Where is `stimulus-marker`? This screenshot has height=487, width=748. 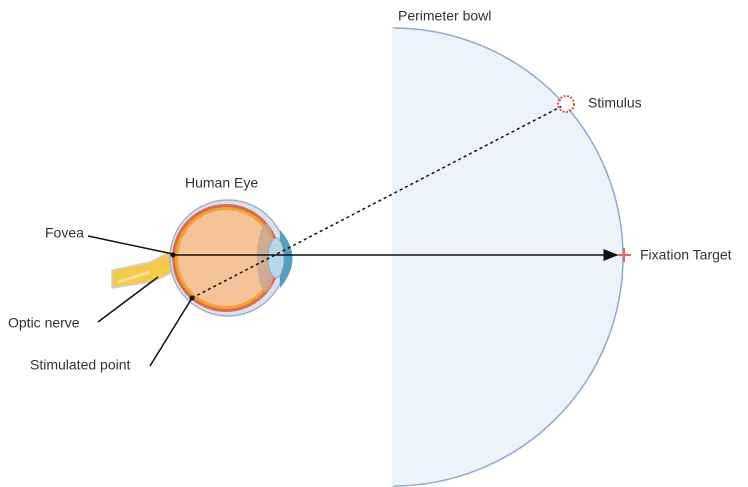
stimulus-marker is located at coordinates (566, 104).